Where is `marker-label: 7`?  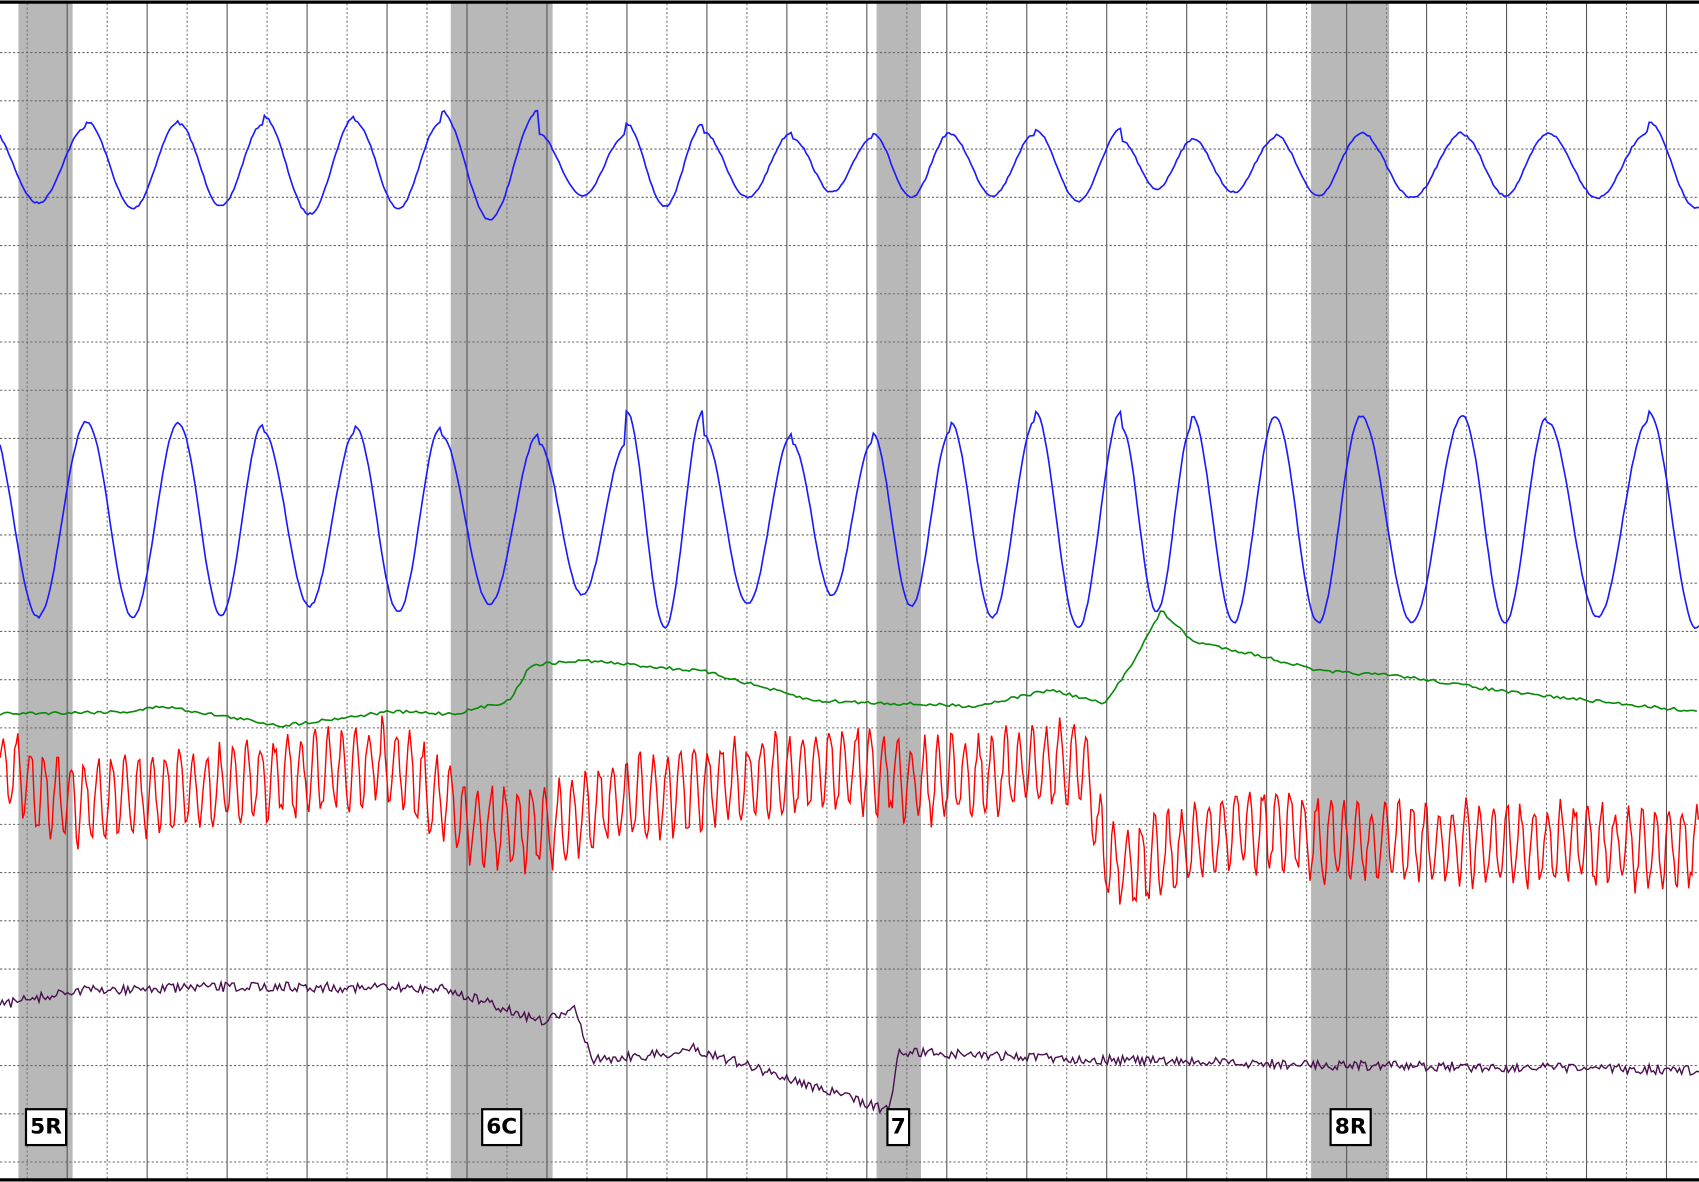 marker-label: 7 is located at coordinates (898, 1127).